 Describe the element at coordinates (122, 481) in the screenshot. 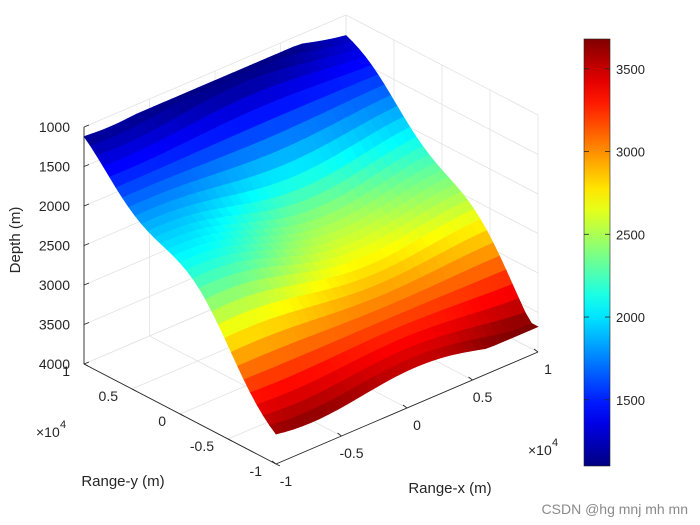

I see `y-axis-label: Range-y (m)` at that location.